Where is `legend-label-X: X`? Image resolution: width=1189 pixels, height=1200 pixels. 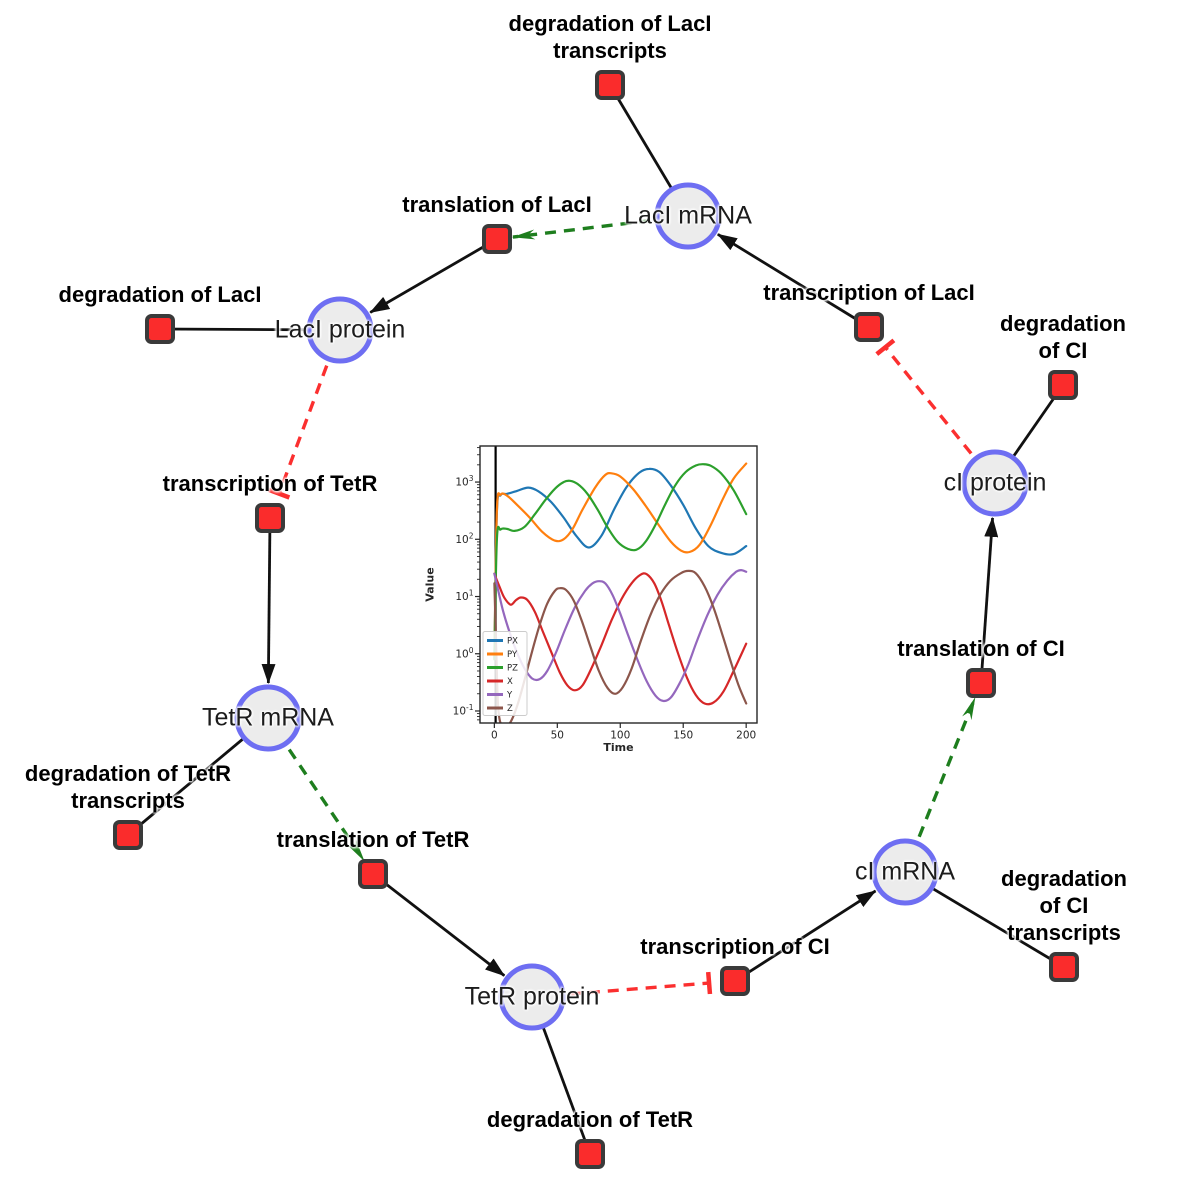 legend-label-X: X is located at coordinates (510, 682).